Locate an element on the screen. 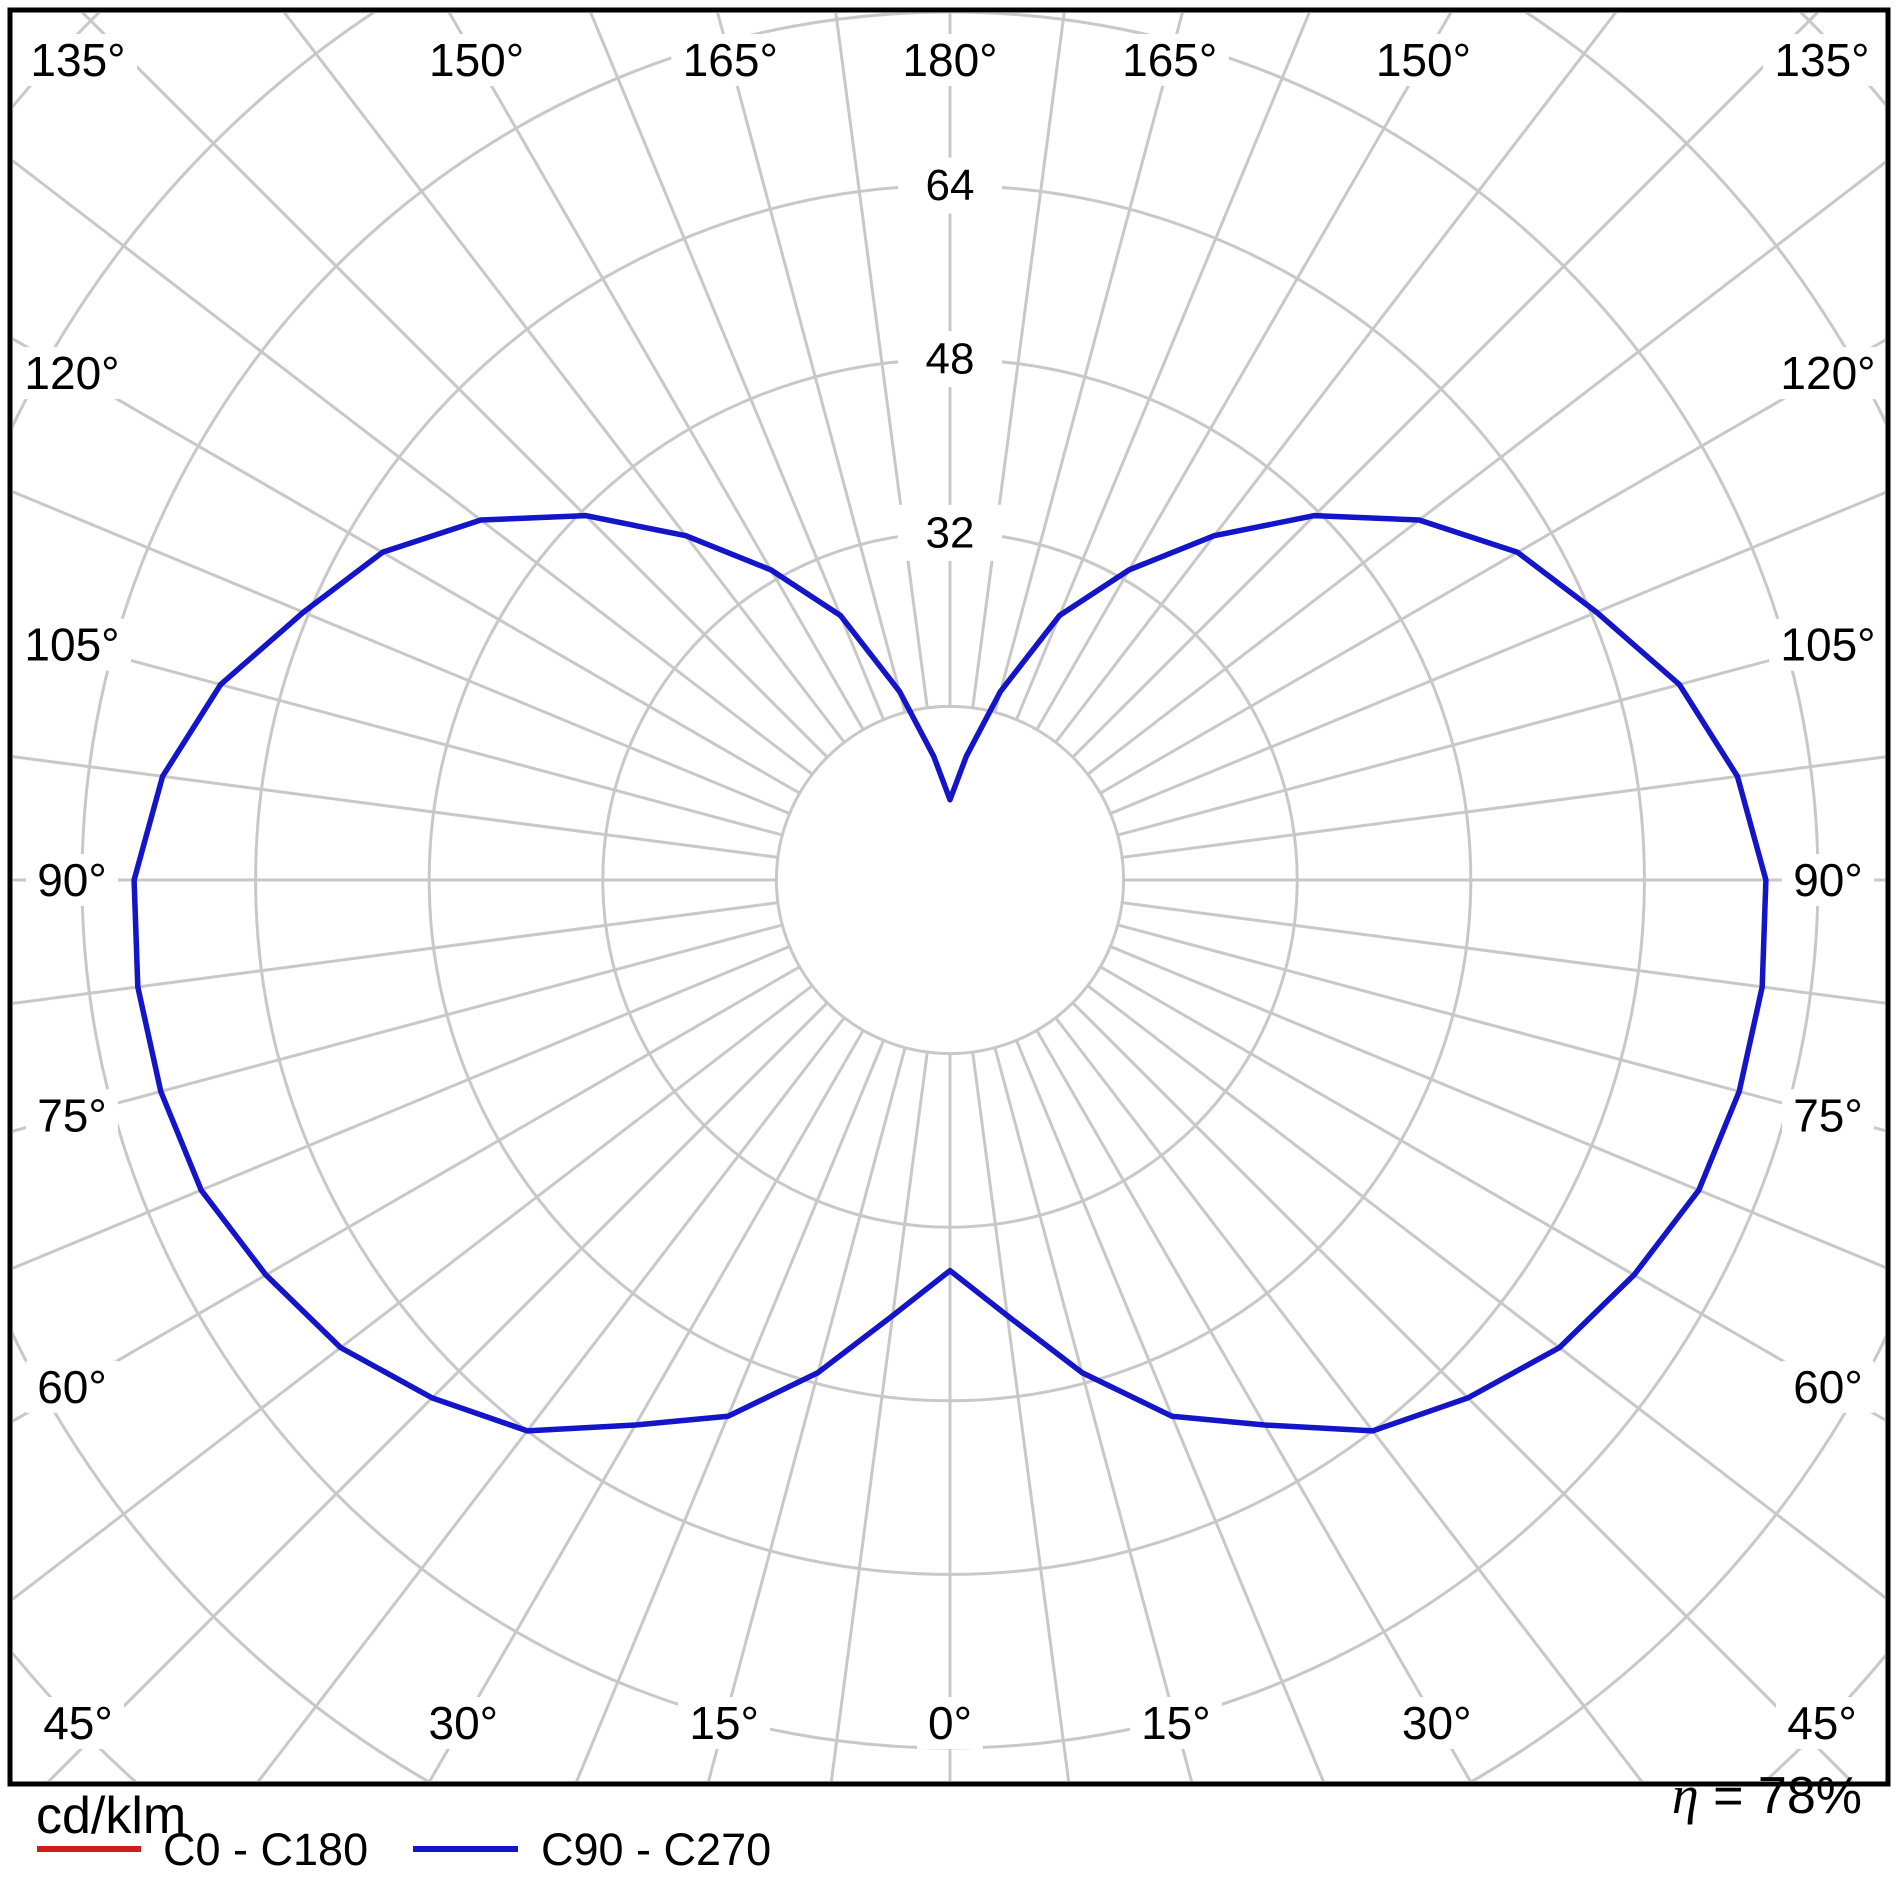 This screenshot has height=1900, width=1900. angle-label: 165° is located at coordinates (730, 60).